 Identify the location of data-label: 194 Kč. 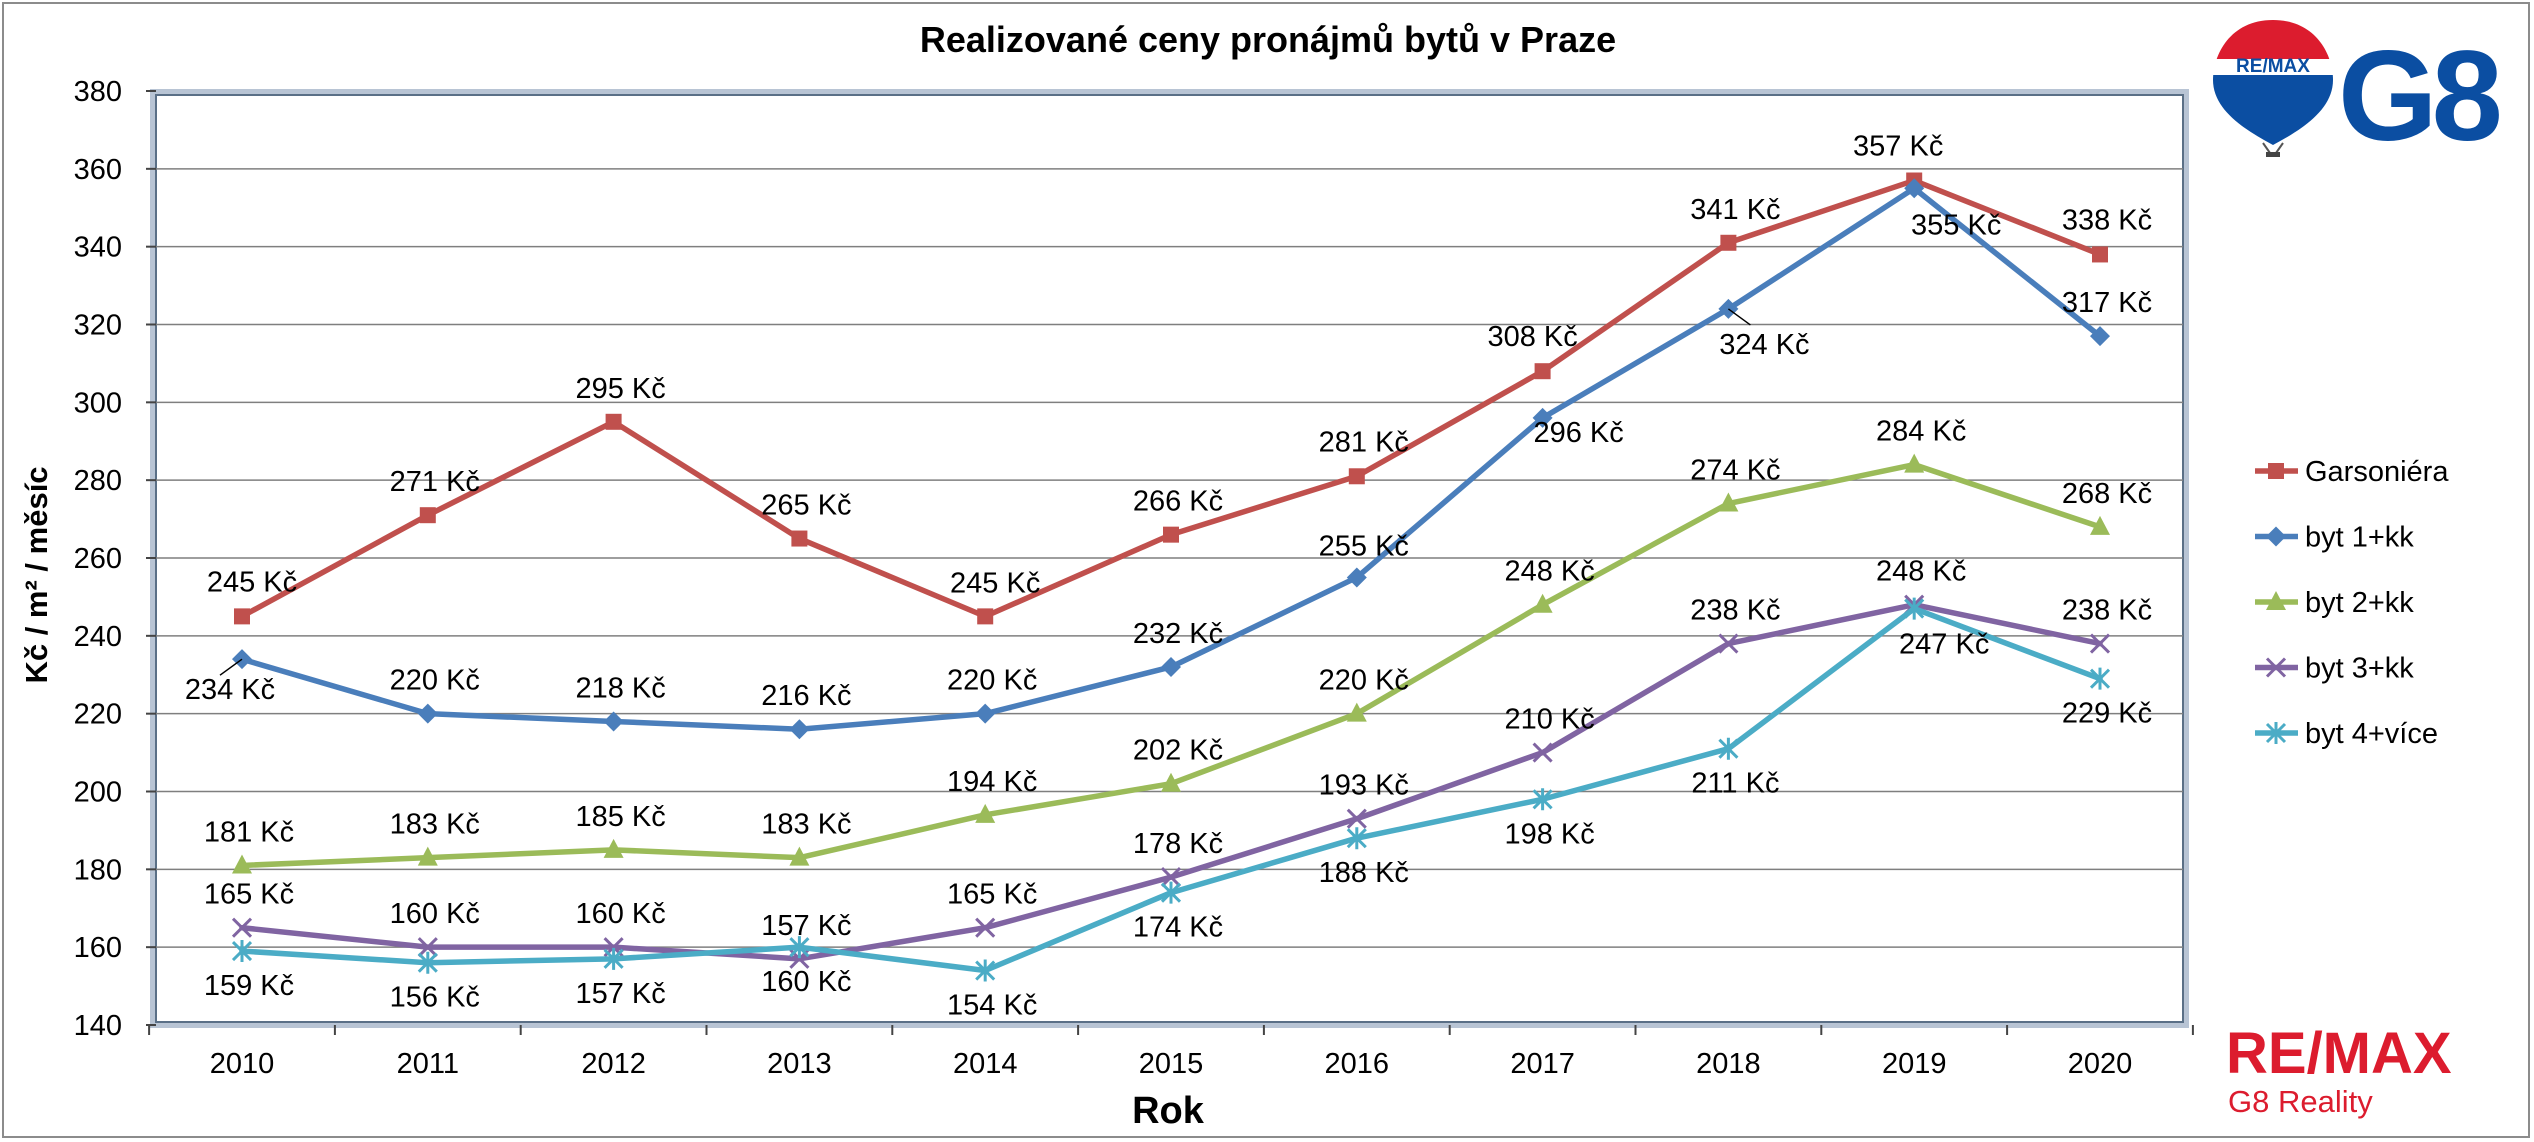
(992, 782).